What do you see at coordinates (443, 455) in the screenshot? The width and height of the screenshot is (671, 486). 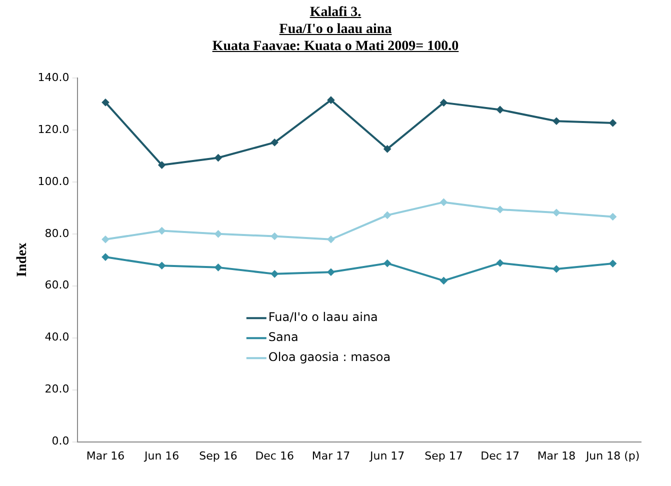 I see `x-tick-label: Sep 17` at bounding box center [443, 455].